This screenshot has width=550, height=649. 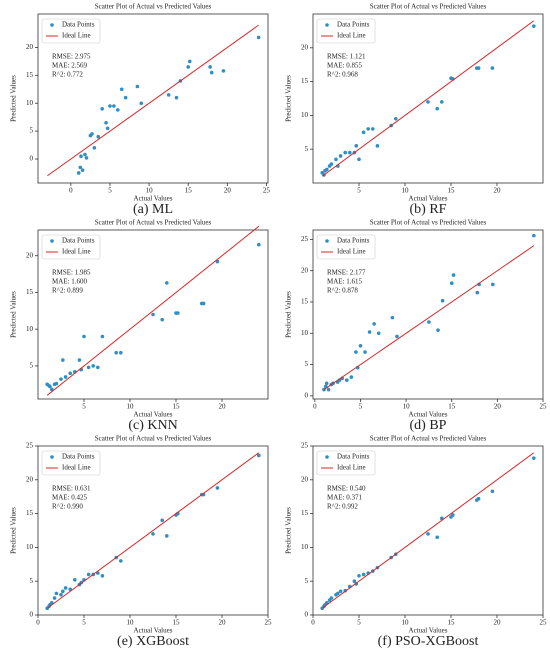 I want to click on metric-annotation: MAE: 1.615, so click(x=345, y=282).